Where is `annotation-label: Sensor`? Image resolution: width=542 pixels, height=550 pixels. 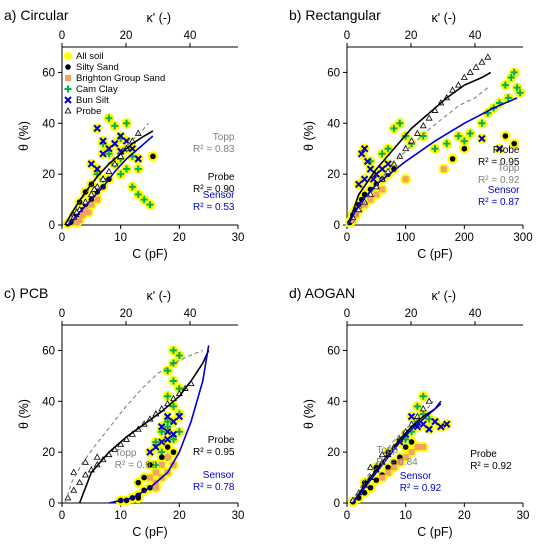
annotation-label: Sensor is located at coordinates (504, 190).